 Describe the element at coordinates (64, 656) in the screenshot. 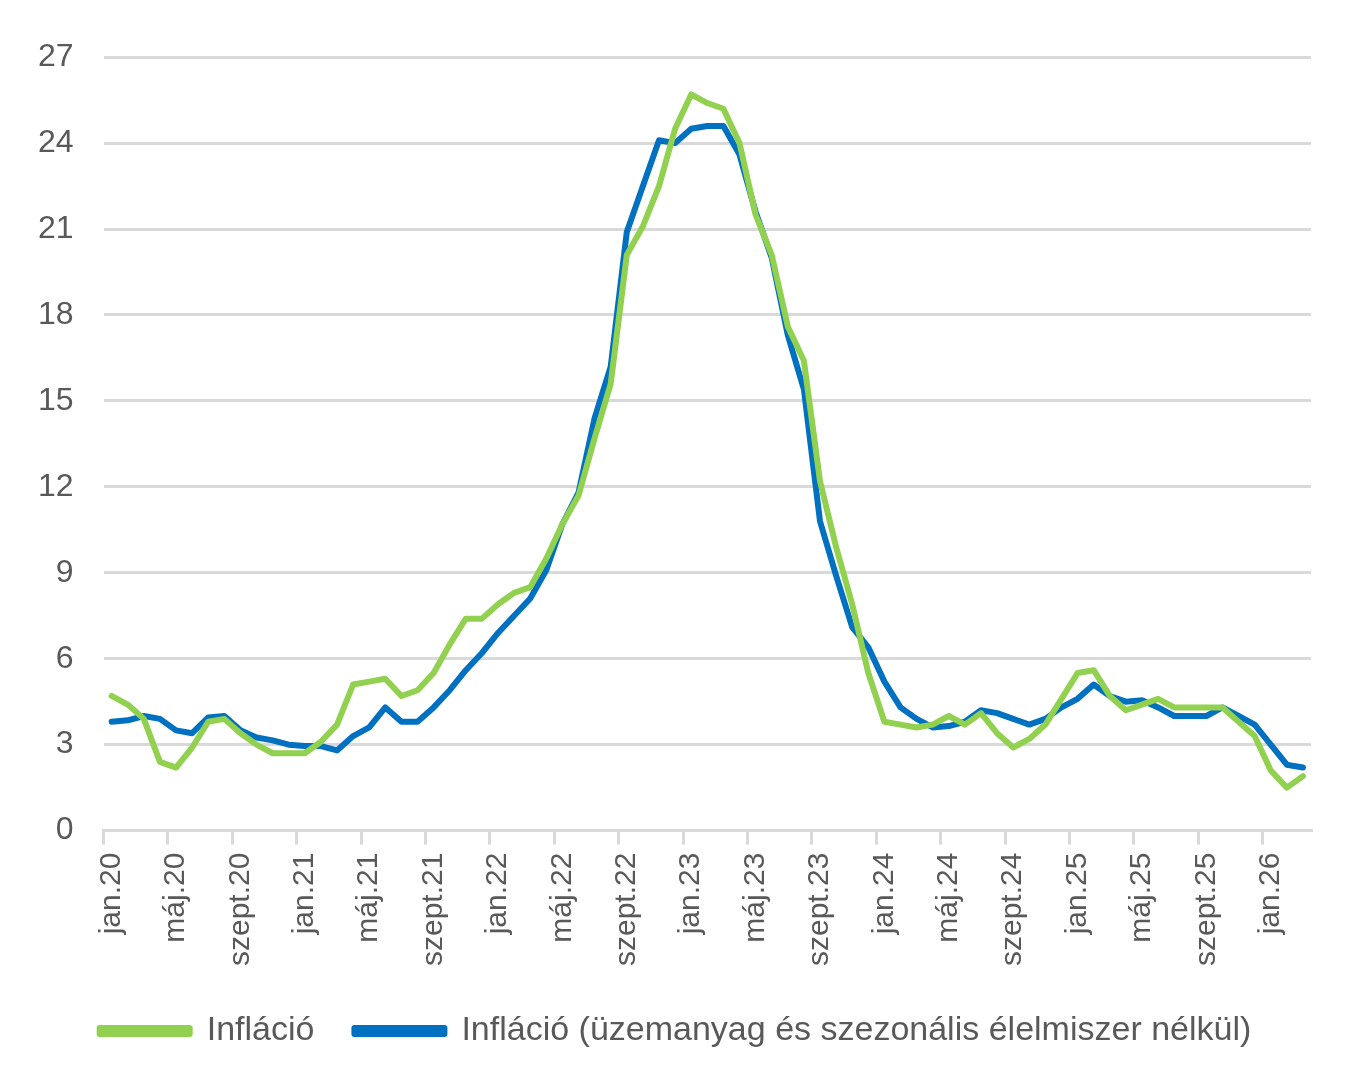

I see `y-tick-label: 6` at that location.